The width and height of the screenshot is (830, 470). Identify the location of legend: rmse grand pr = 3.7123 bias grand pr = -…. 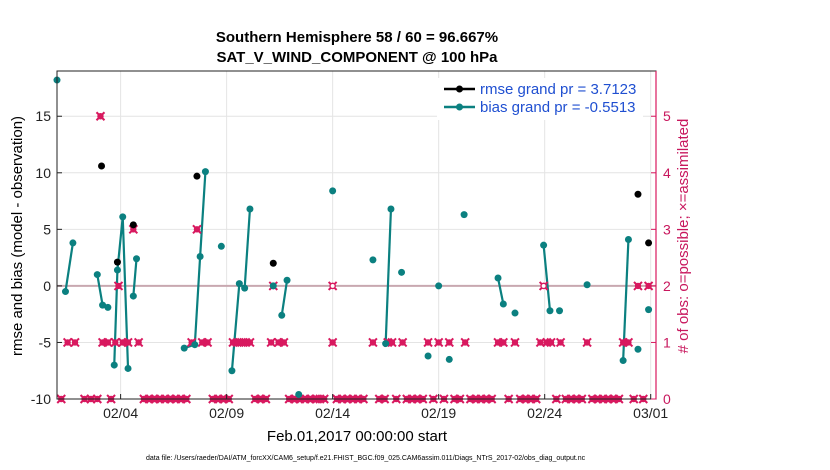
(540, 99).